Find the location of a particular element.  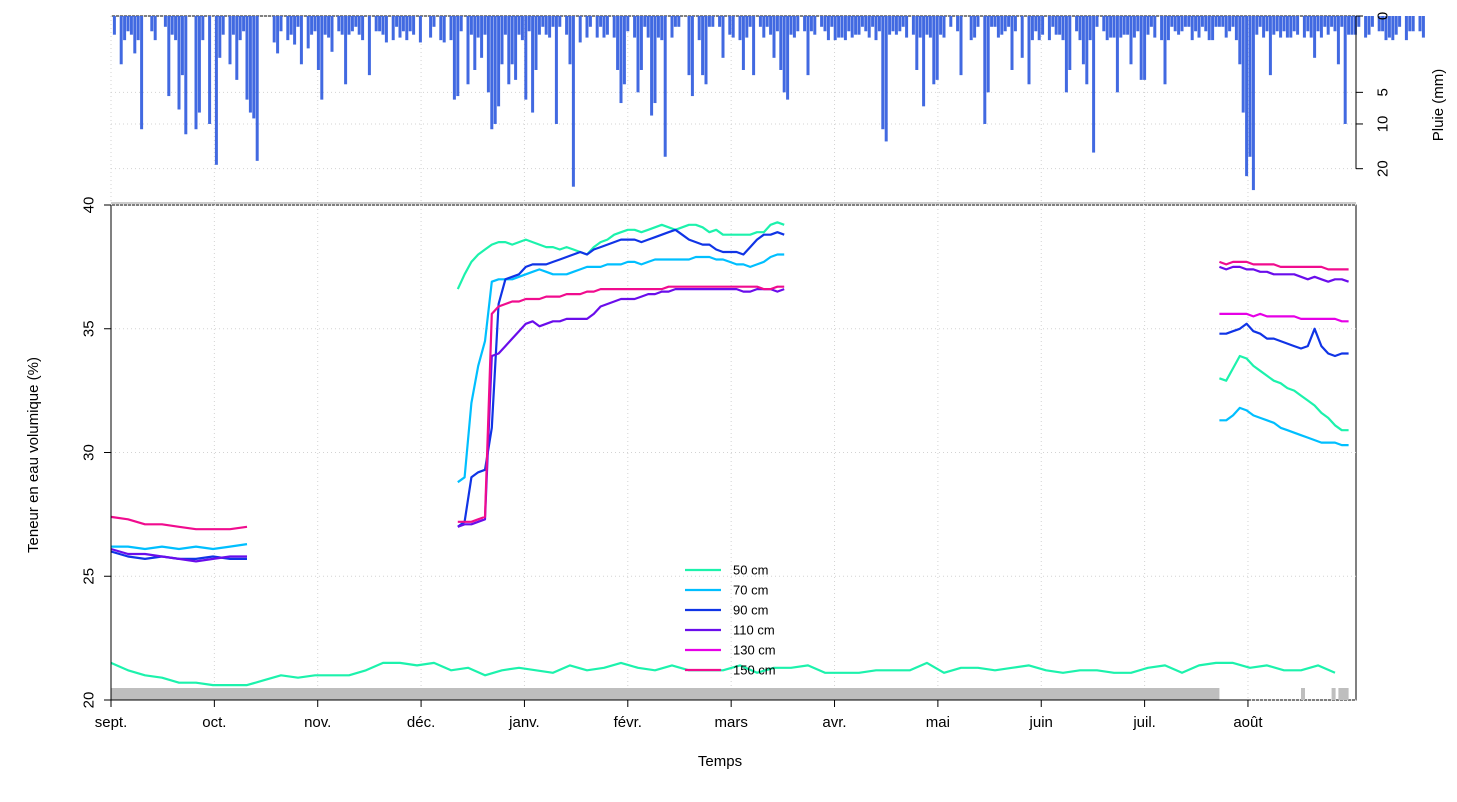

series-line-70-cm is located at coordinates (179, 547).